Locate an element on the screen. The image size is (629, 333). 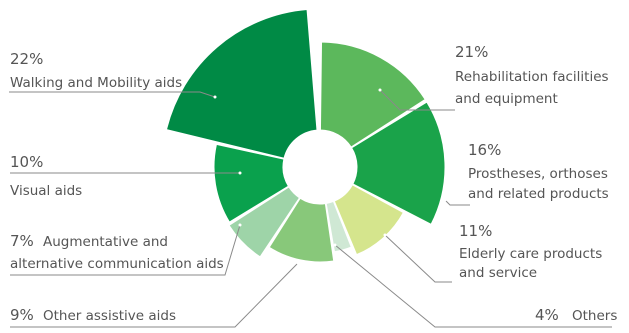
slice-label-elderly-care-line1: Elderly care products is located at coordinates (530, 254).